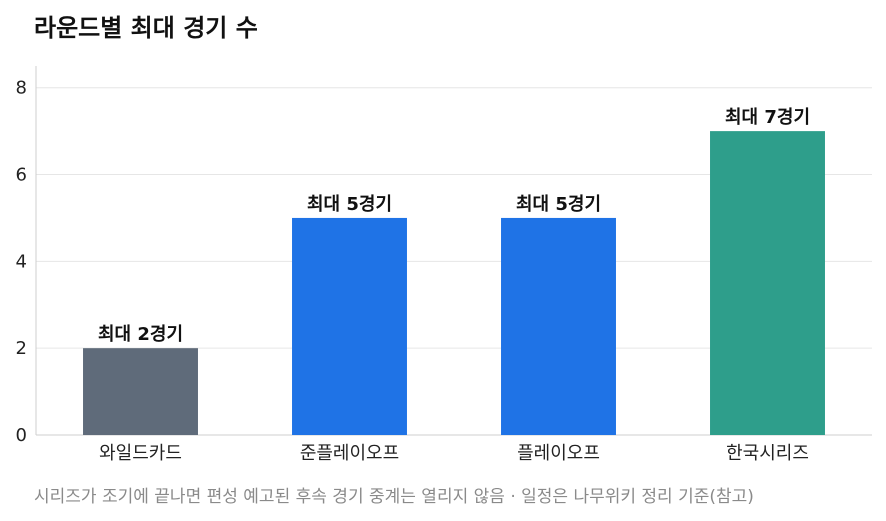  Describe the element at coordinates (21, 348) in the screenshot. I see `y-tick-label: 2` at that location.